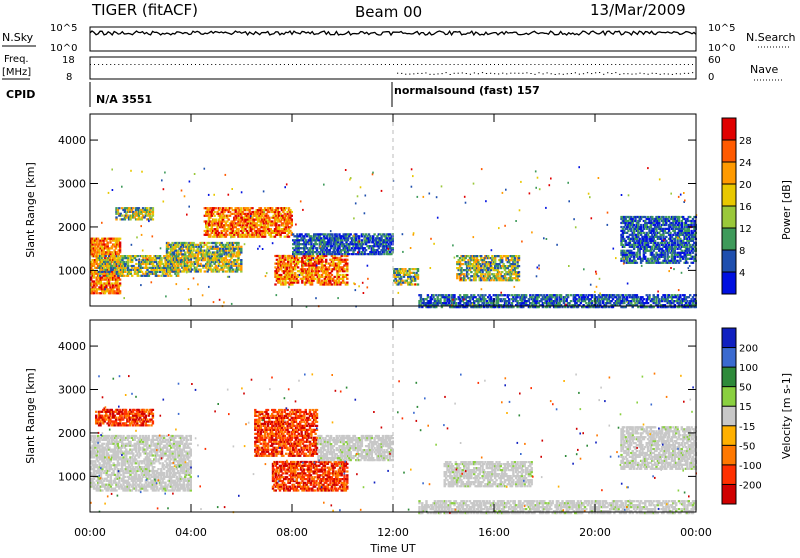 This screenshot has width=800, height=558. Describe the element at coordinates (72, 390) in the screenshot. I see `y-tick-label: 3000` at that location.